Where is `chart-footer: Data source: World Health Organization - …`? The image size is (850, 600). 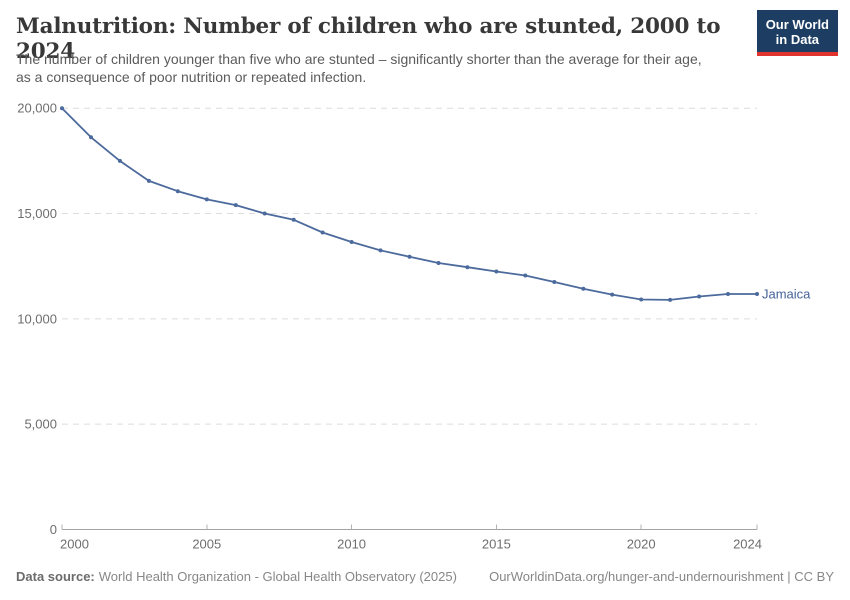
chart-footer: Data source: World Health Organization - … is located at coordinates (425, 576).